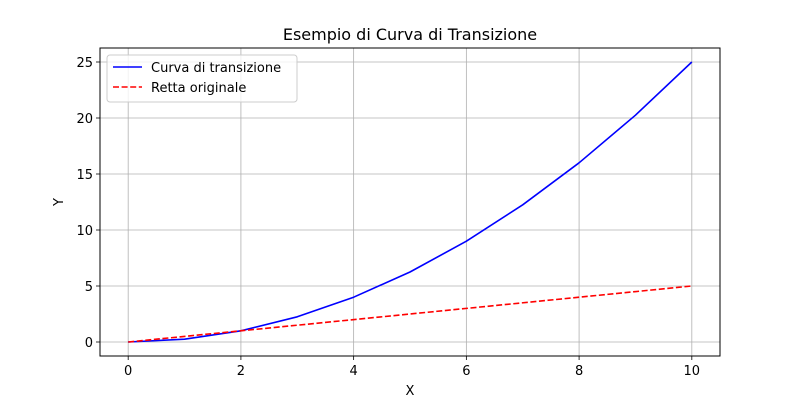 The width and height of the screenshot is (800, 400). I want to click on x-tick-label: 6, so click(466, 371).